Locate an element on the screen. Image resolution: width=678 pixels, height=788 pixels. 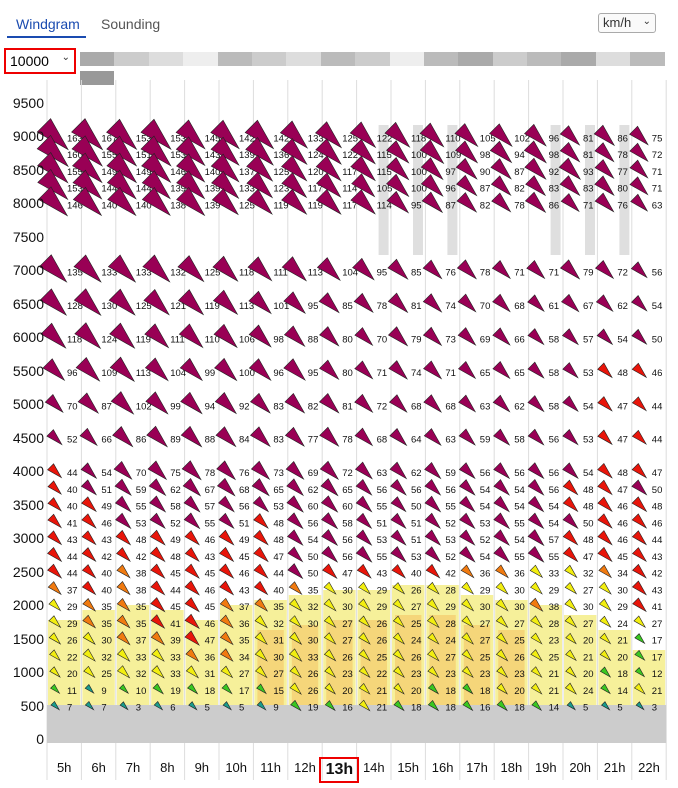
wind-speed-label: 7 is located at coordinates (69, 708).